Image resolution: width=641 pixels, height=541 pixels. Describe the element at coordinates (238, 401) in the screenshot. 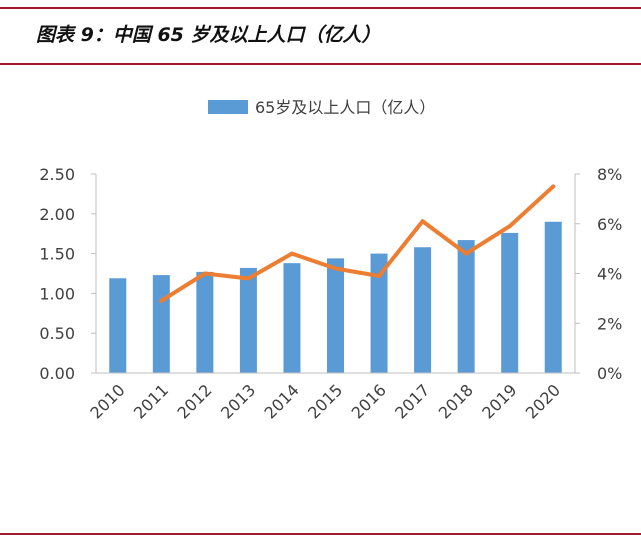

I see `x-tick-label: 2013` at that location.